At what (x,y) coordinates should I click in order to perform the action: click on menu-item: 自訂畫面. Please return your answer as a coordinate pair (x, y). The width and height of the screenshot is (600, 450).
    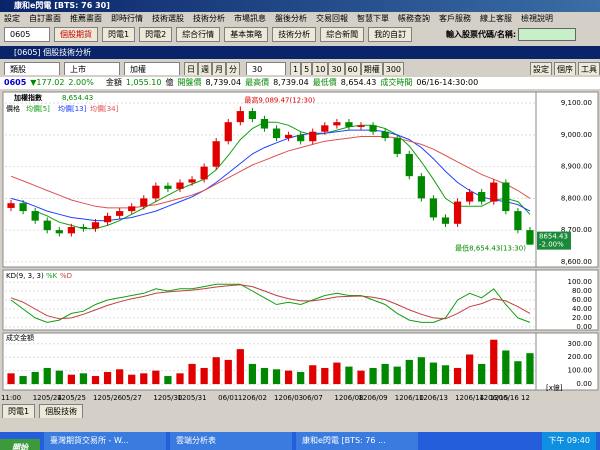
    Looking at the image, I should click on (45, 18).